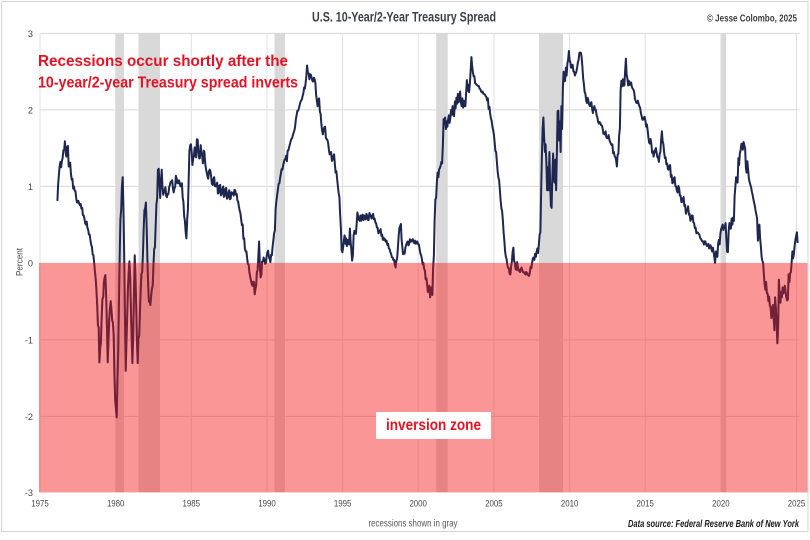 The width and height of the screenshot is (810, 540). I want to click on svg-text: 1990, so click(267, 504).